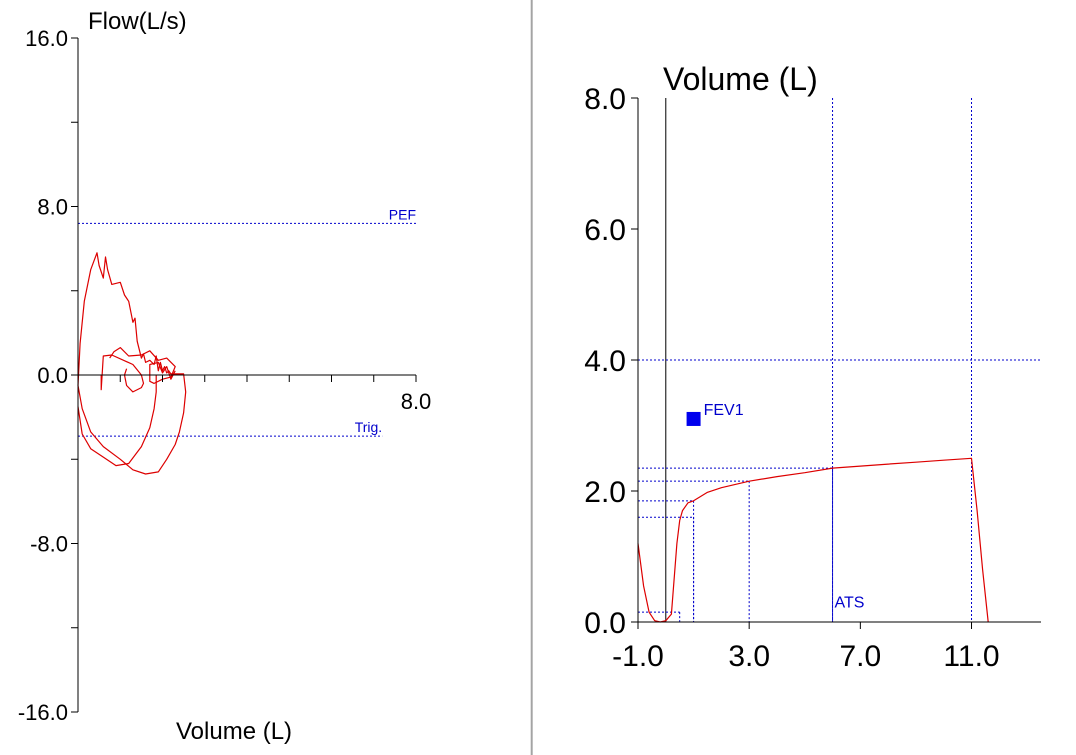  What do you see at coordinates (605, 230) in the screenshot?
I see `volume-time-y-tick-label: 6.0` at bounding box center [605, 230].